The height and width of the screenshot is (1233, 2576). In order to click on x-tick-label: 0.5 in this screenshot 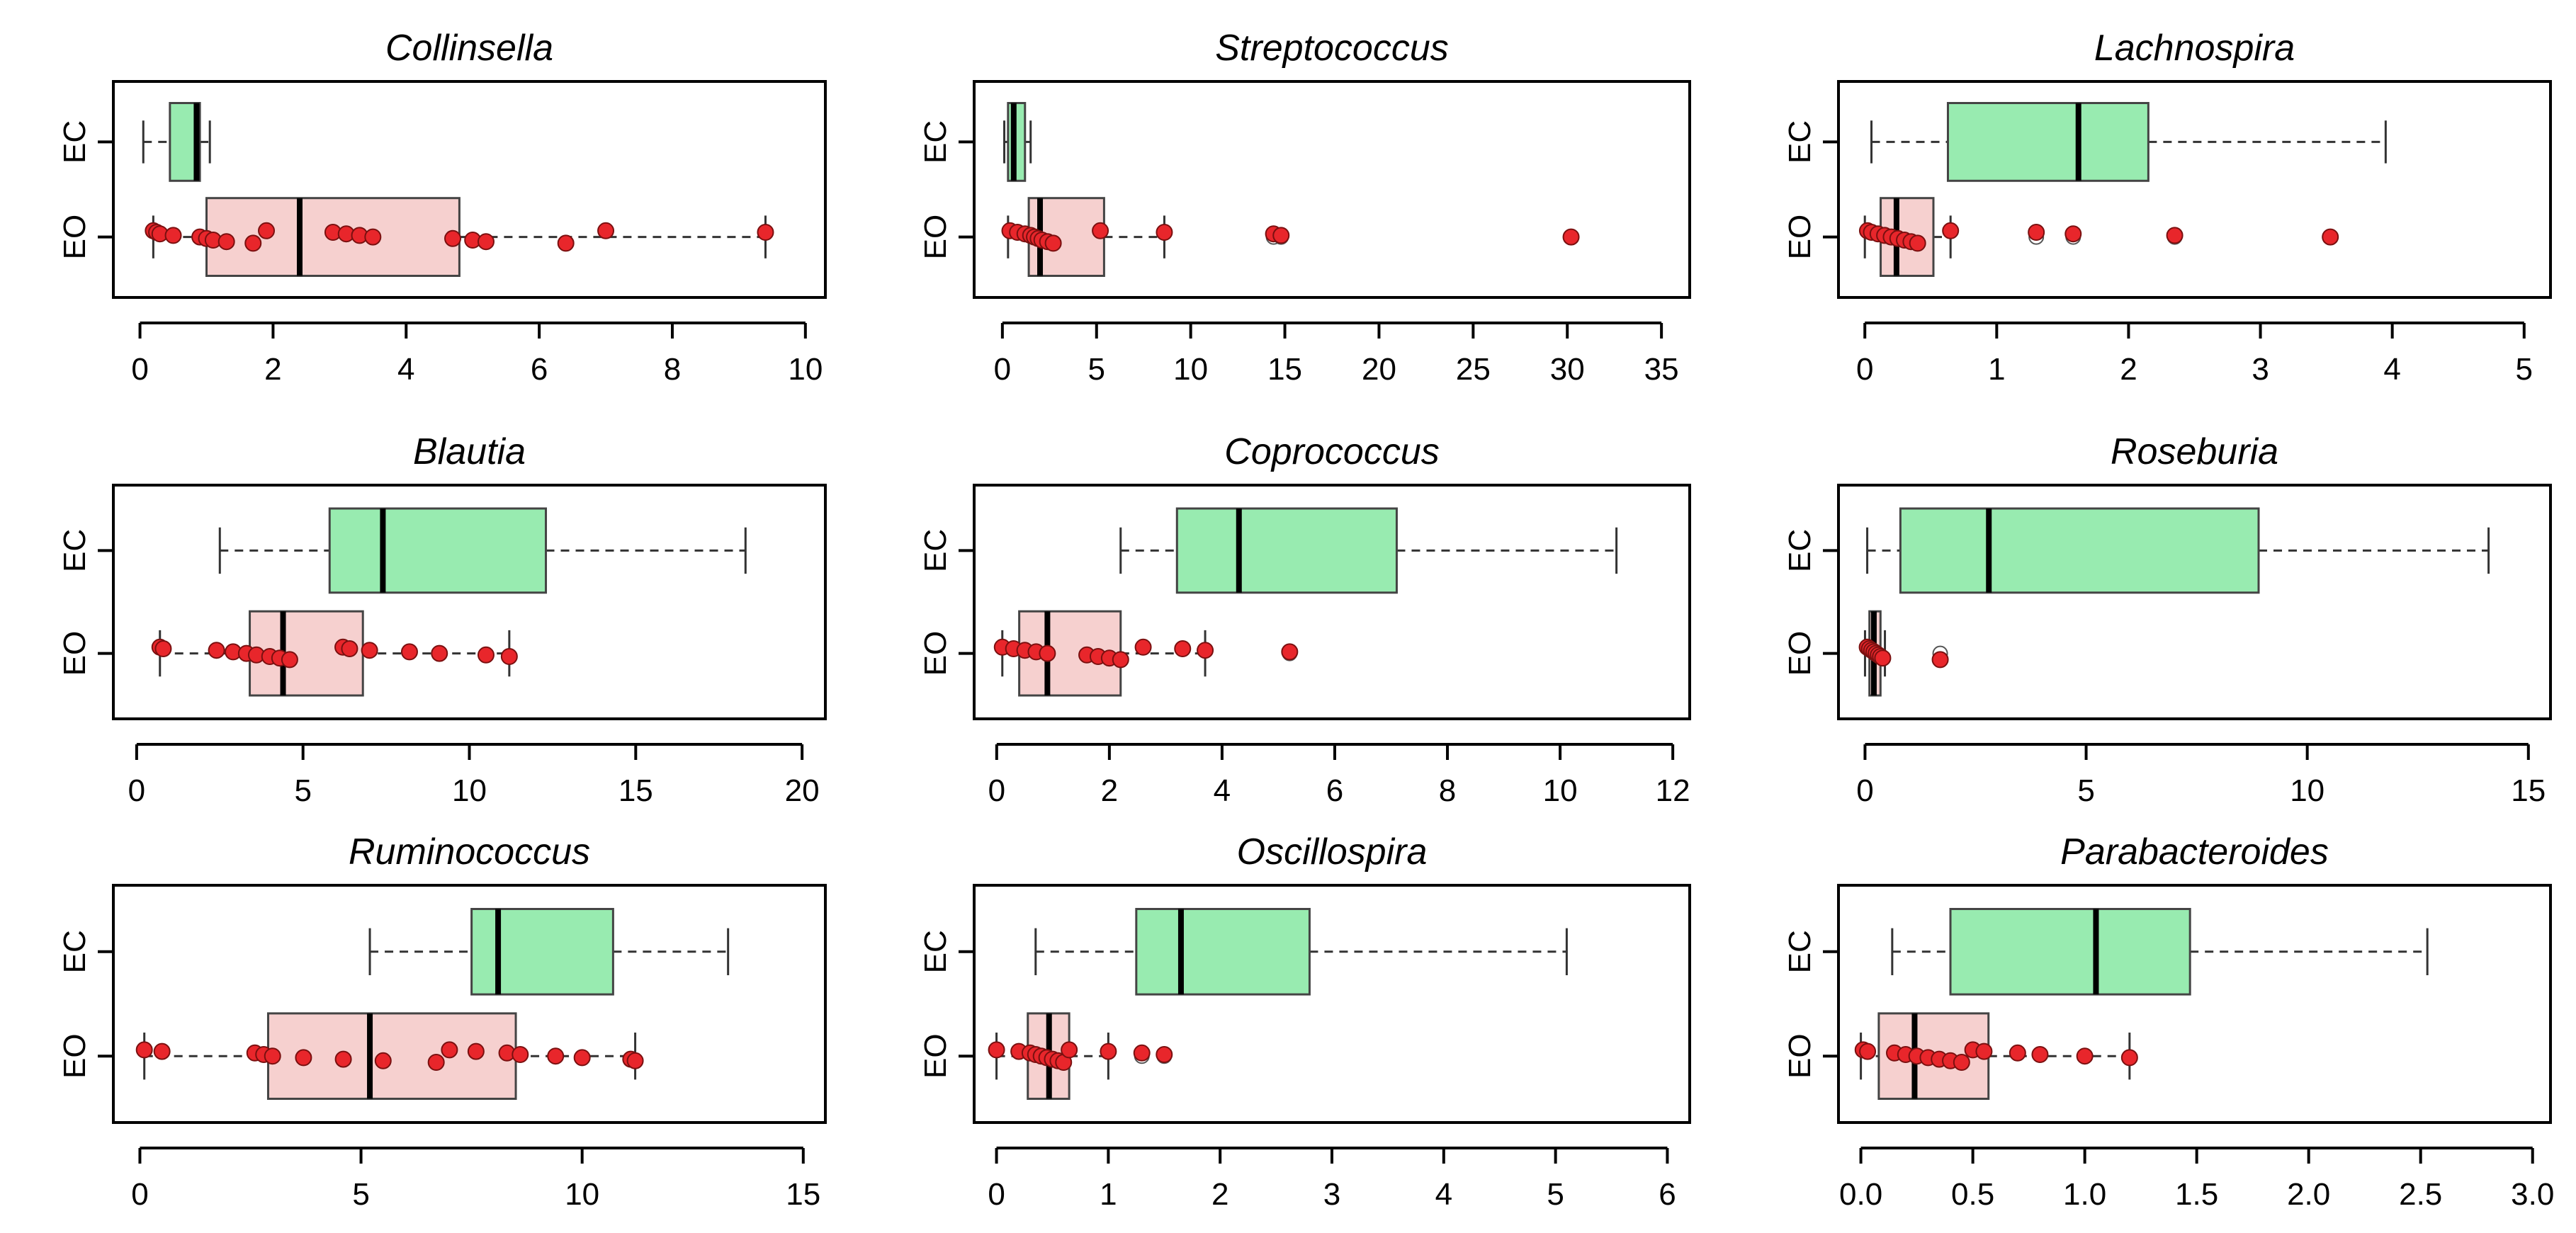, I will do `click(1972, 1194)`.